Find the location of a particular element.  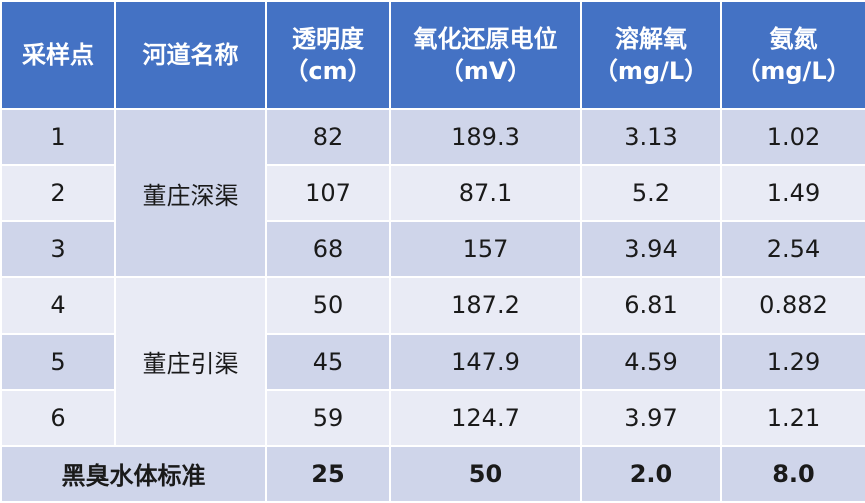

cell: 5 is located at coordinates (58, 361).